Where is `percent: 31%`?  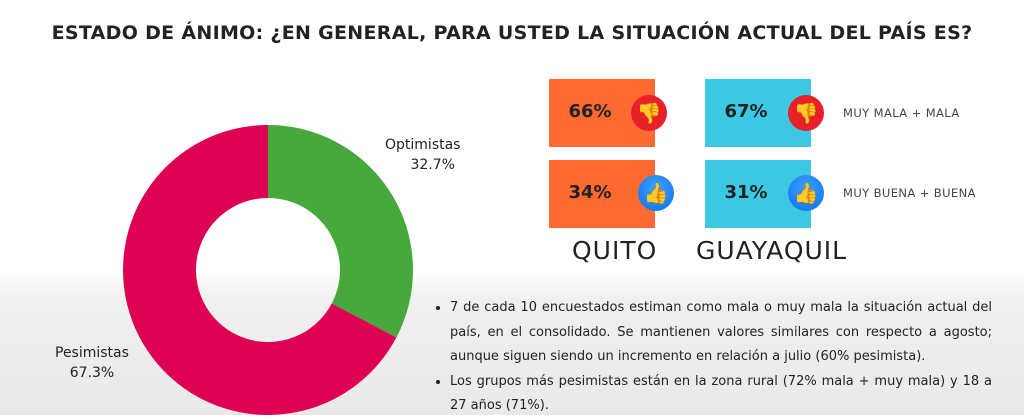 percent: 31% is located at coordinates (746, 192).